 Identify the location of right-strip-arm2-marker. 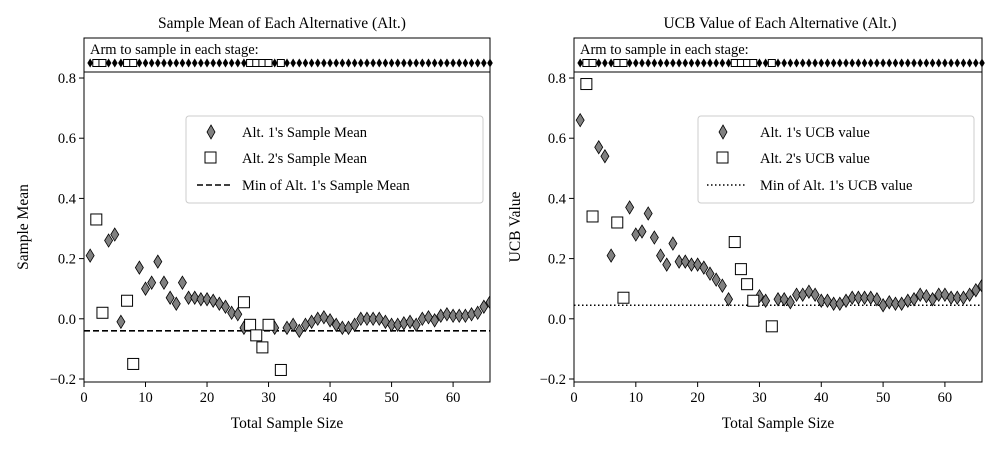
(753, 63).